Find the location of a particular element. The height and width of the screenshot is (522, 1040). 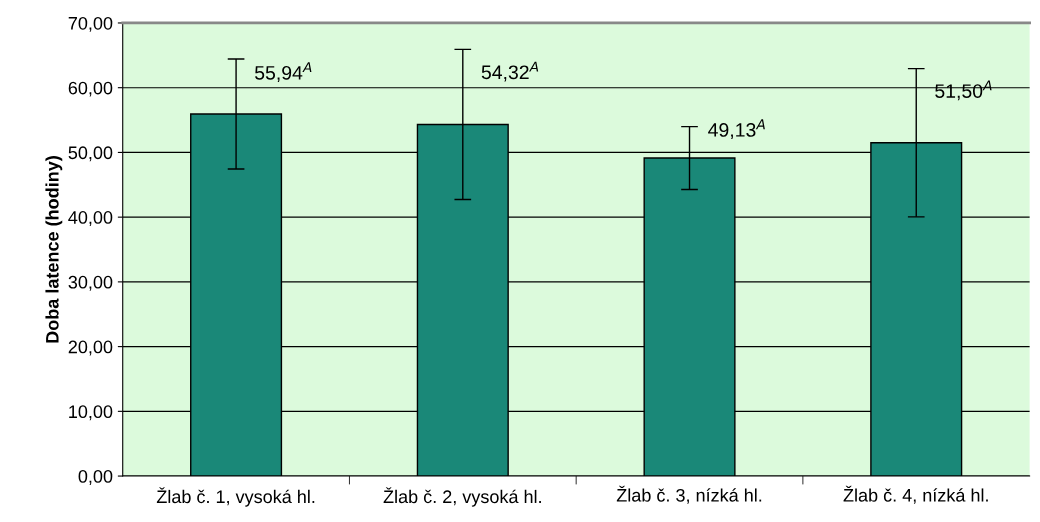

y-tick-label: 20,00 is located at coordinates (90, 348).